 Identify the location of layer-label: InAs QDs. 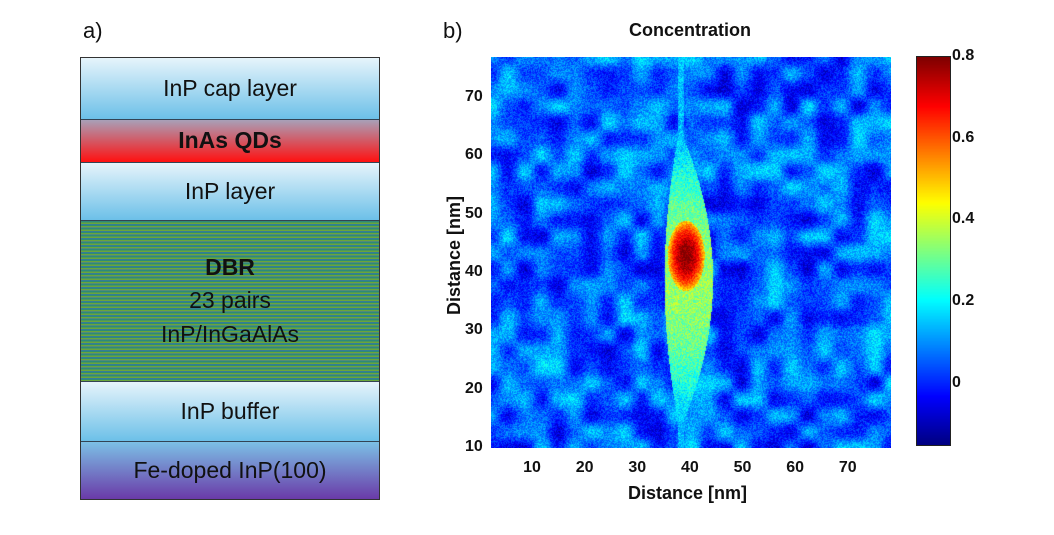
(230, 140).